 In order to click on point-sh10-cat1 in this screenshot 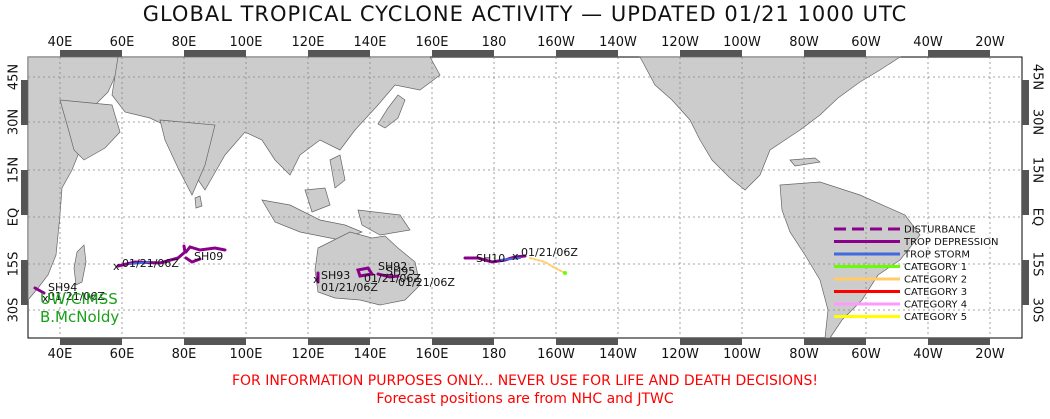, I will do `click(565, 273)`.